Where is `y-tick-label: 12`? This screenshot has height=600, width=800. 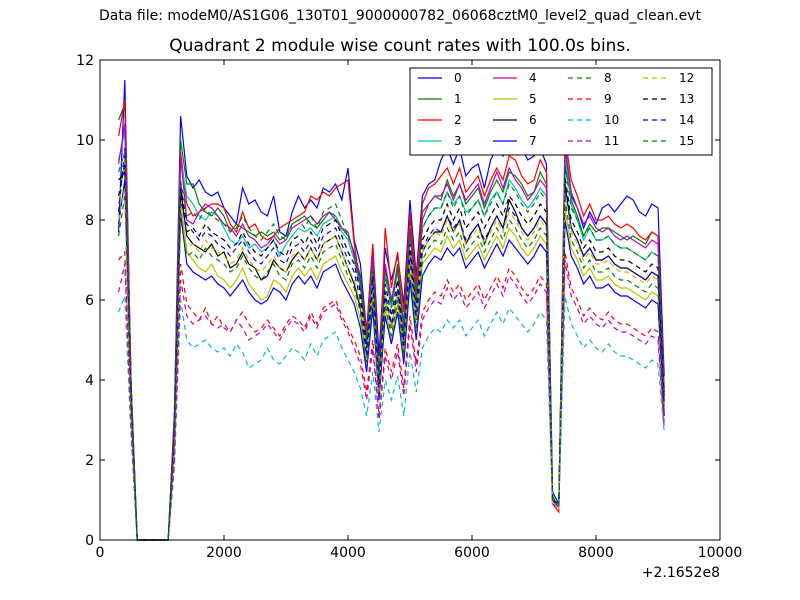 y-tick-label: 12 is located at coordinates (85, 61).